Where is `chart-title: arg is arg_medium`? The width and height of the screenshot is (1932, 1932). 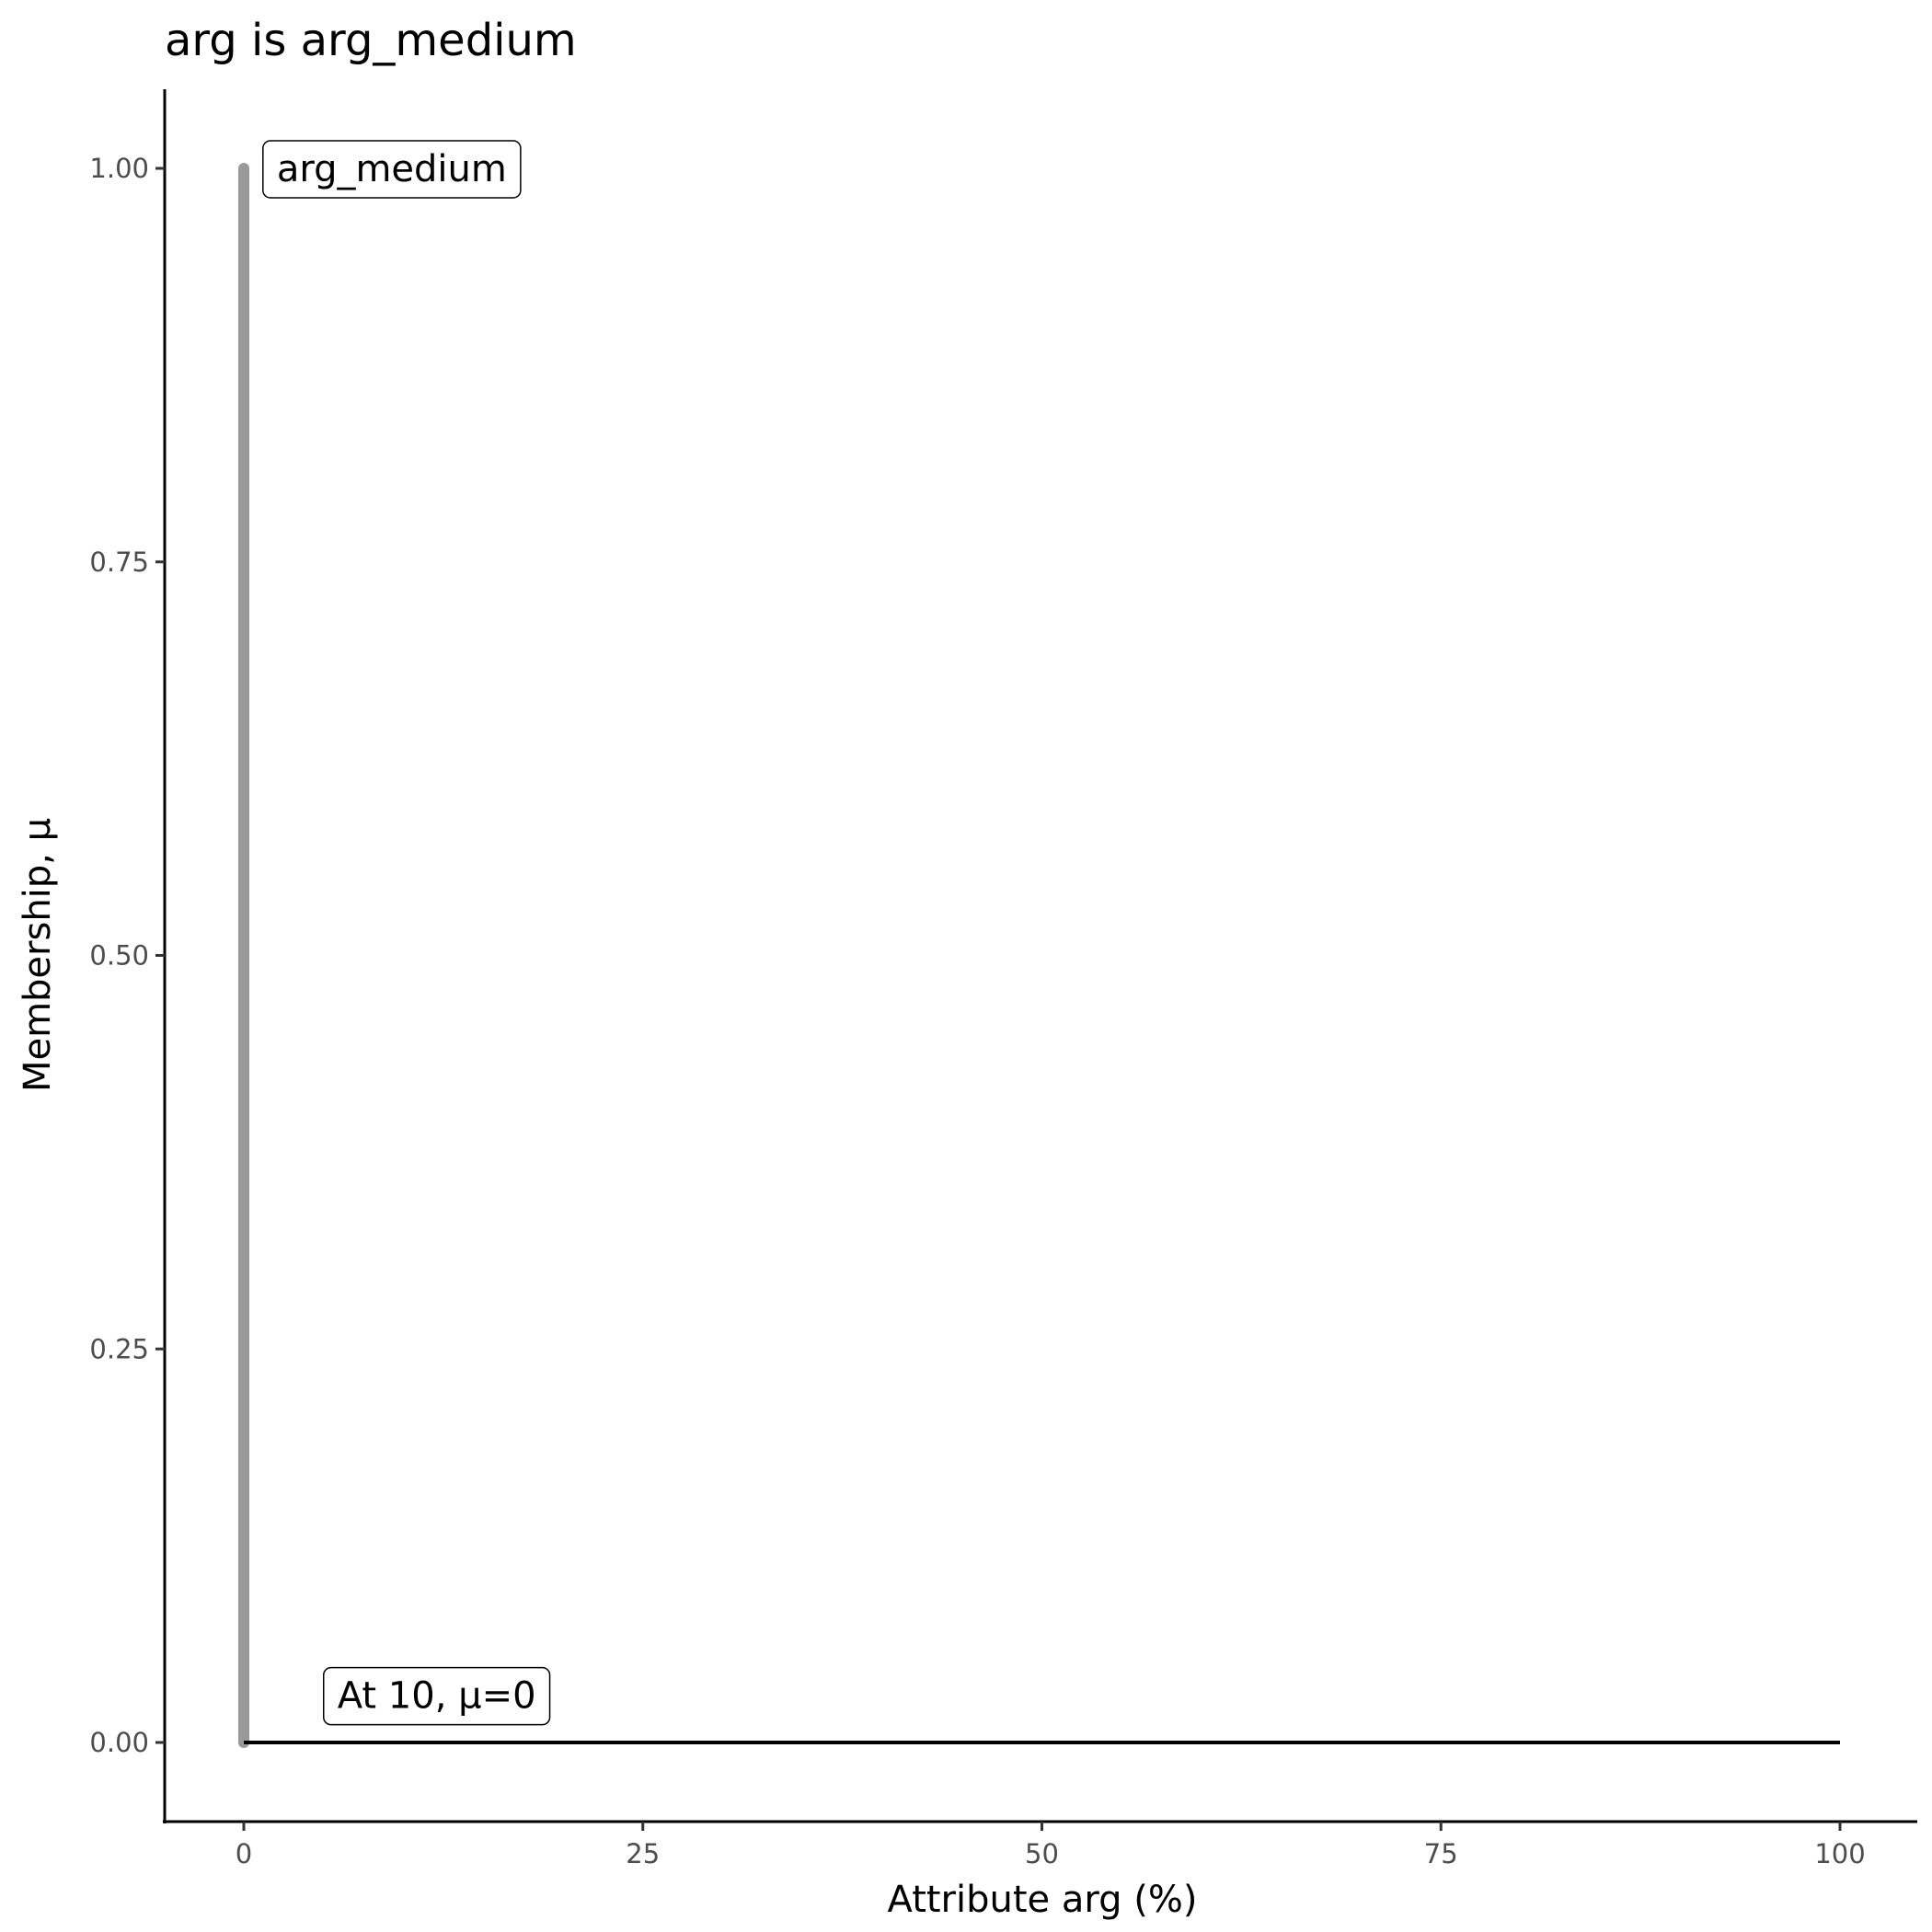 chart-title: arg is arg_medium is located at coordinates (371, 40).